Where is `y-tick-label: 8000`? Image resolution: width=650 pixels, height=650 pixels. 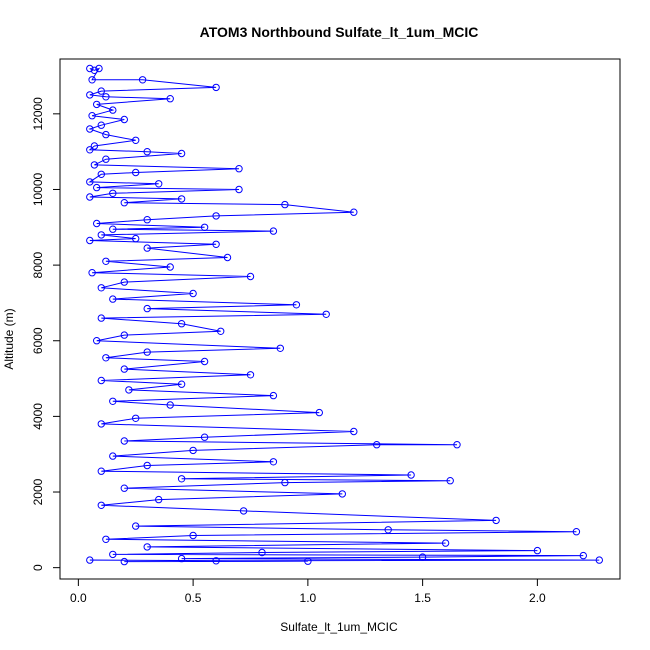 y-tick-label: 8000 is located at coordinates (38, 264).